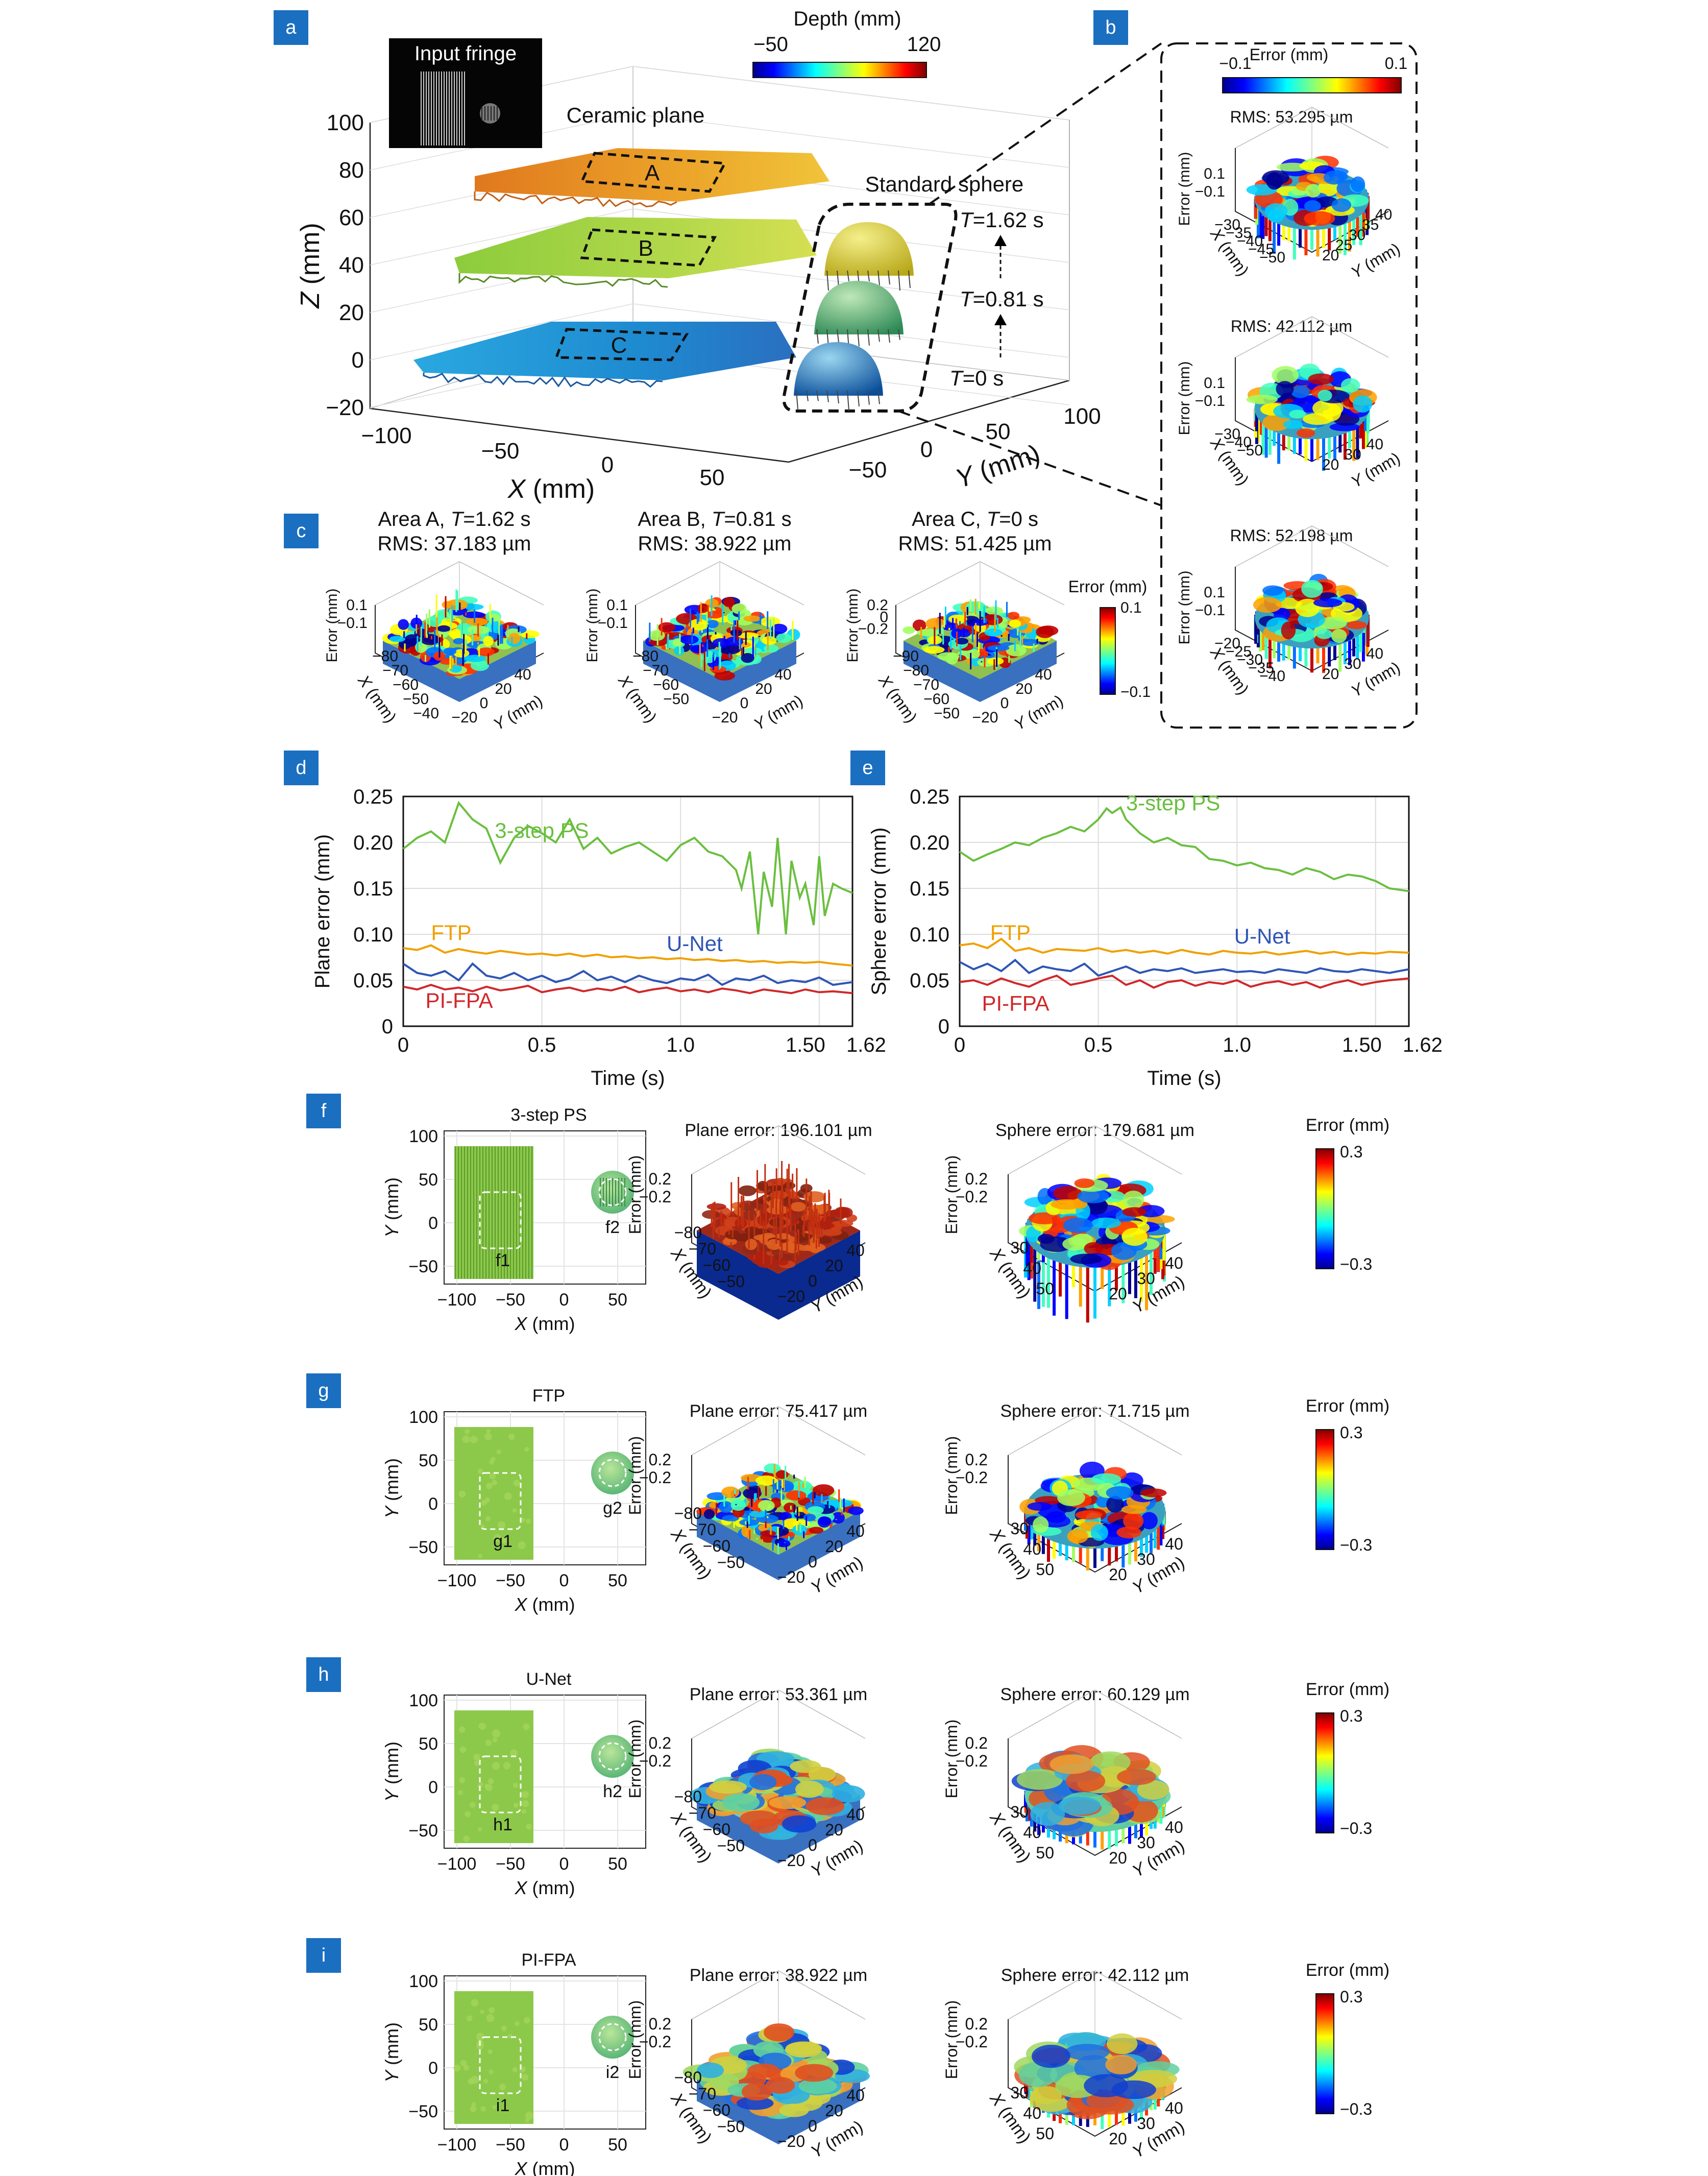 The width and height of the screenshot is (1708, 2176). I want to click on panel-badge-d: d, so click(301, 768).